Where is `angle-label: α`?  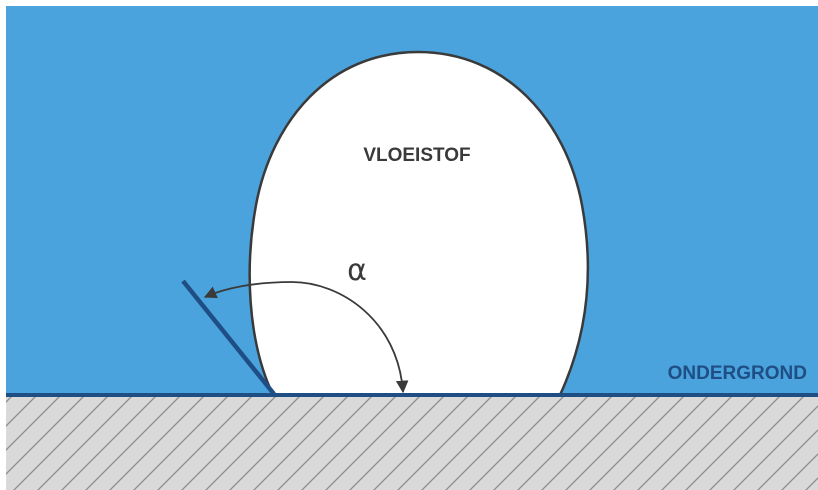
angle-label: α is located at coordinates (357, 270).